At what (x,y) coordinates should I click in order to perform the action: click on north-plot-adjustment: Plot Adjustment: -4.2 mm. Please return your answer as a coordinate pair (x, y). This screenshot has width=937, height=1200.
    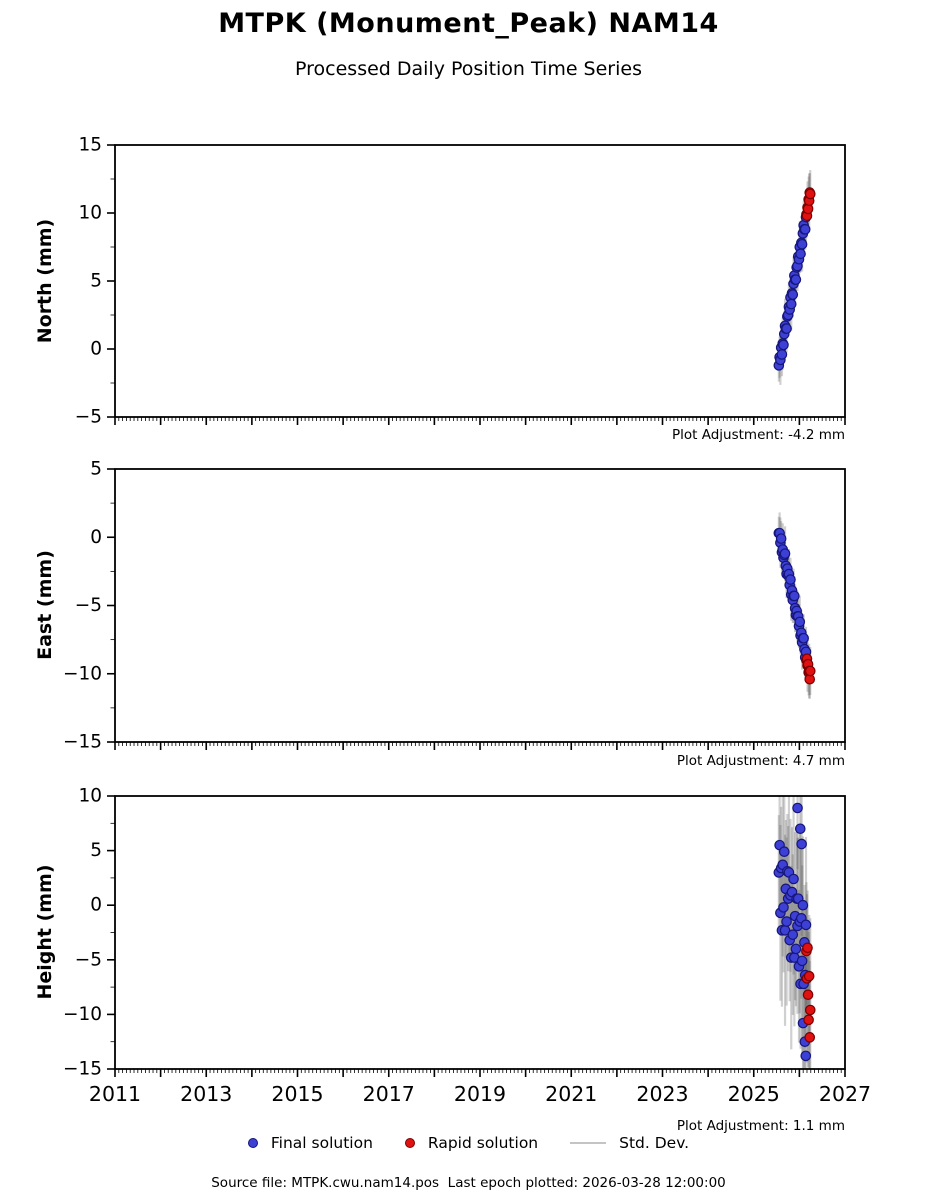
    Looking at the image, I should click on (758, 435).